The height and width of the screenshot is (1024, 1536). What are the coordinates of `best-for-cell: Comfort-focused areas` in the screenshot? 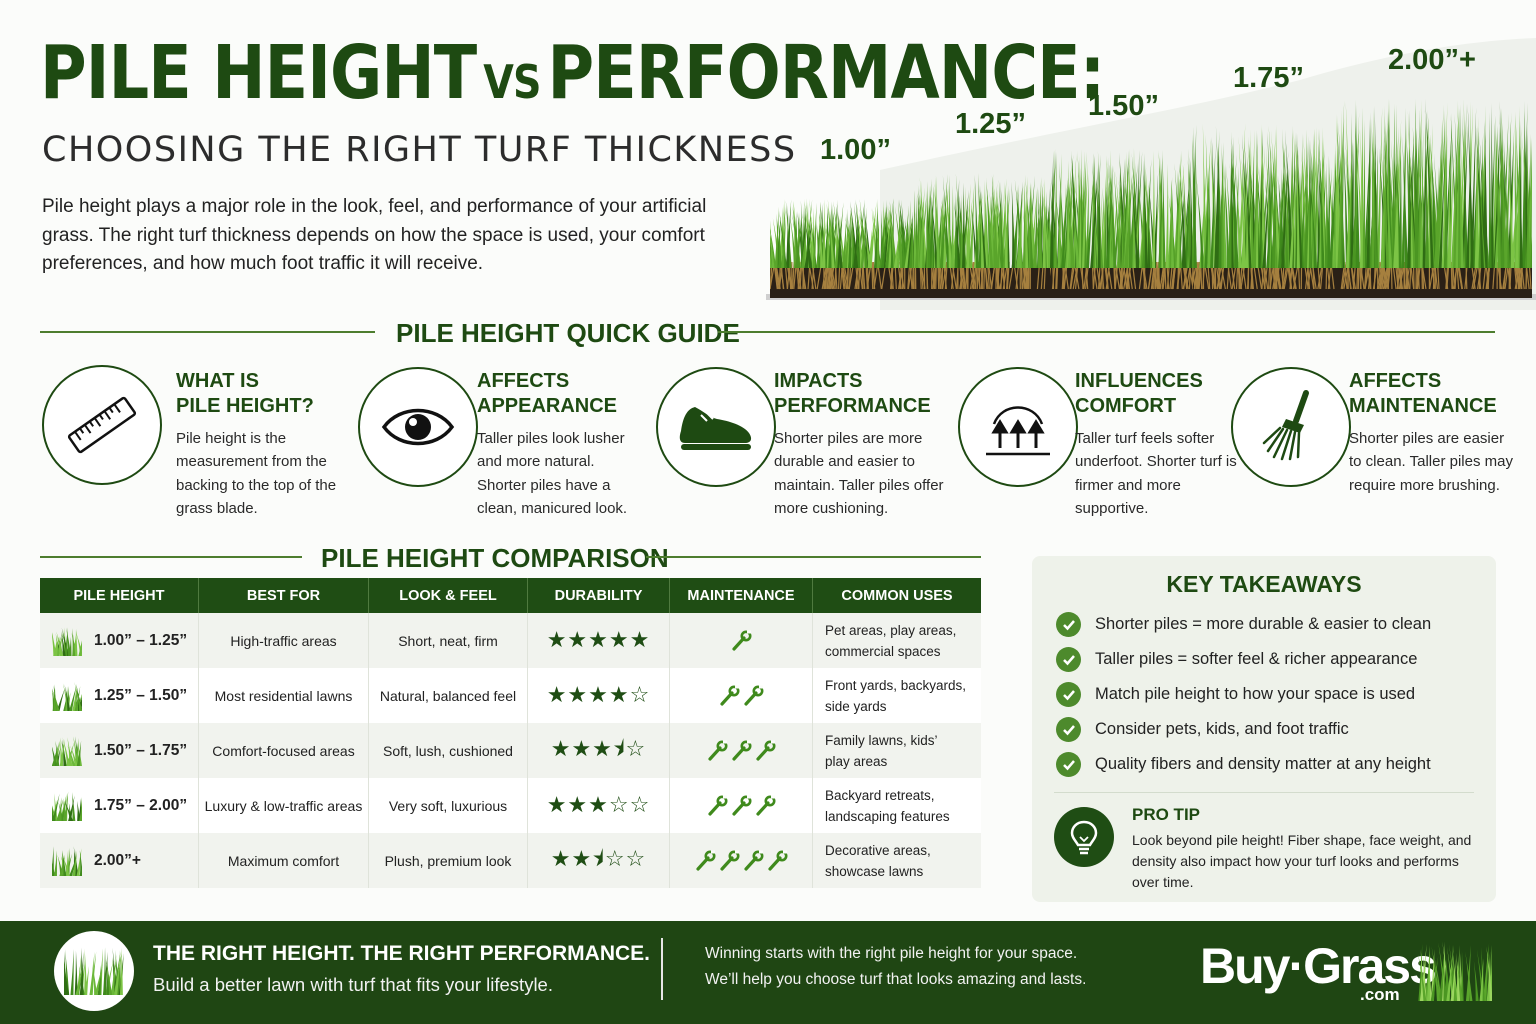 It's located at (284, 750).